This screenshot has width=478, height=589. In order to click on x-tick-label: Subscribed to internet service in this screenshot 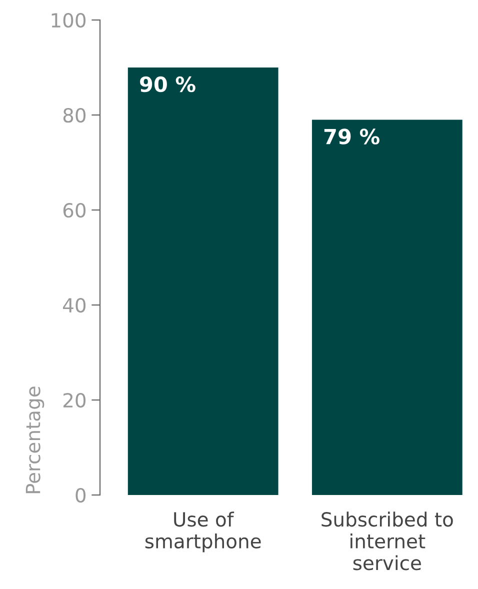, I will do `click(387, 541)`.